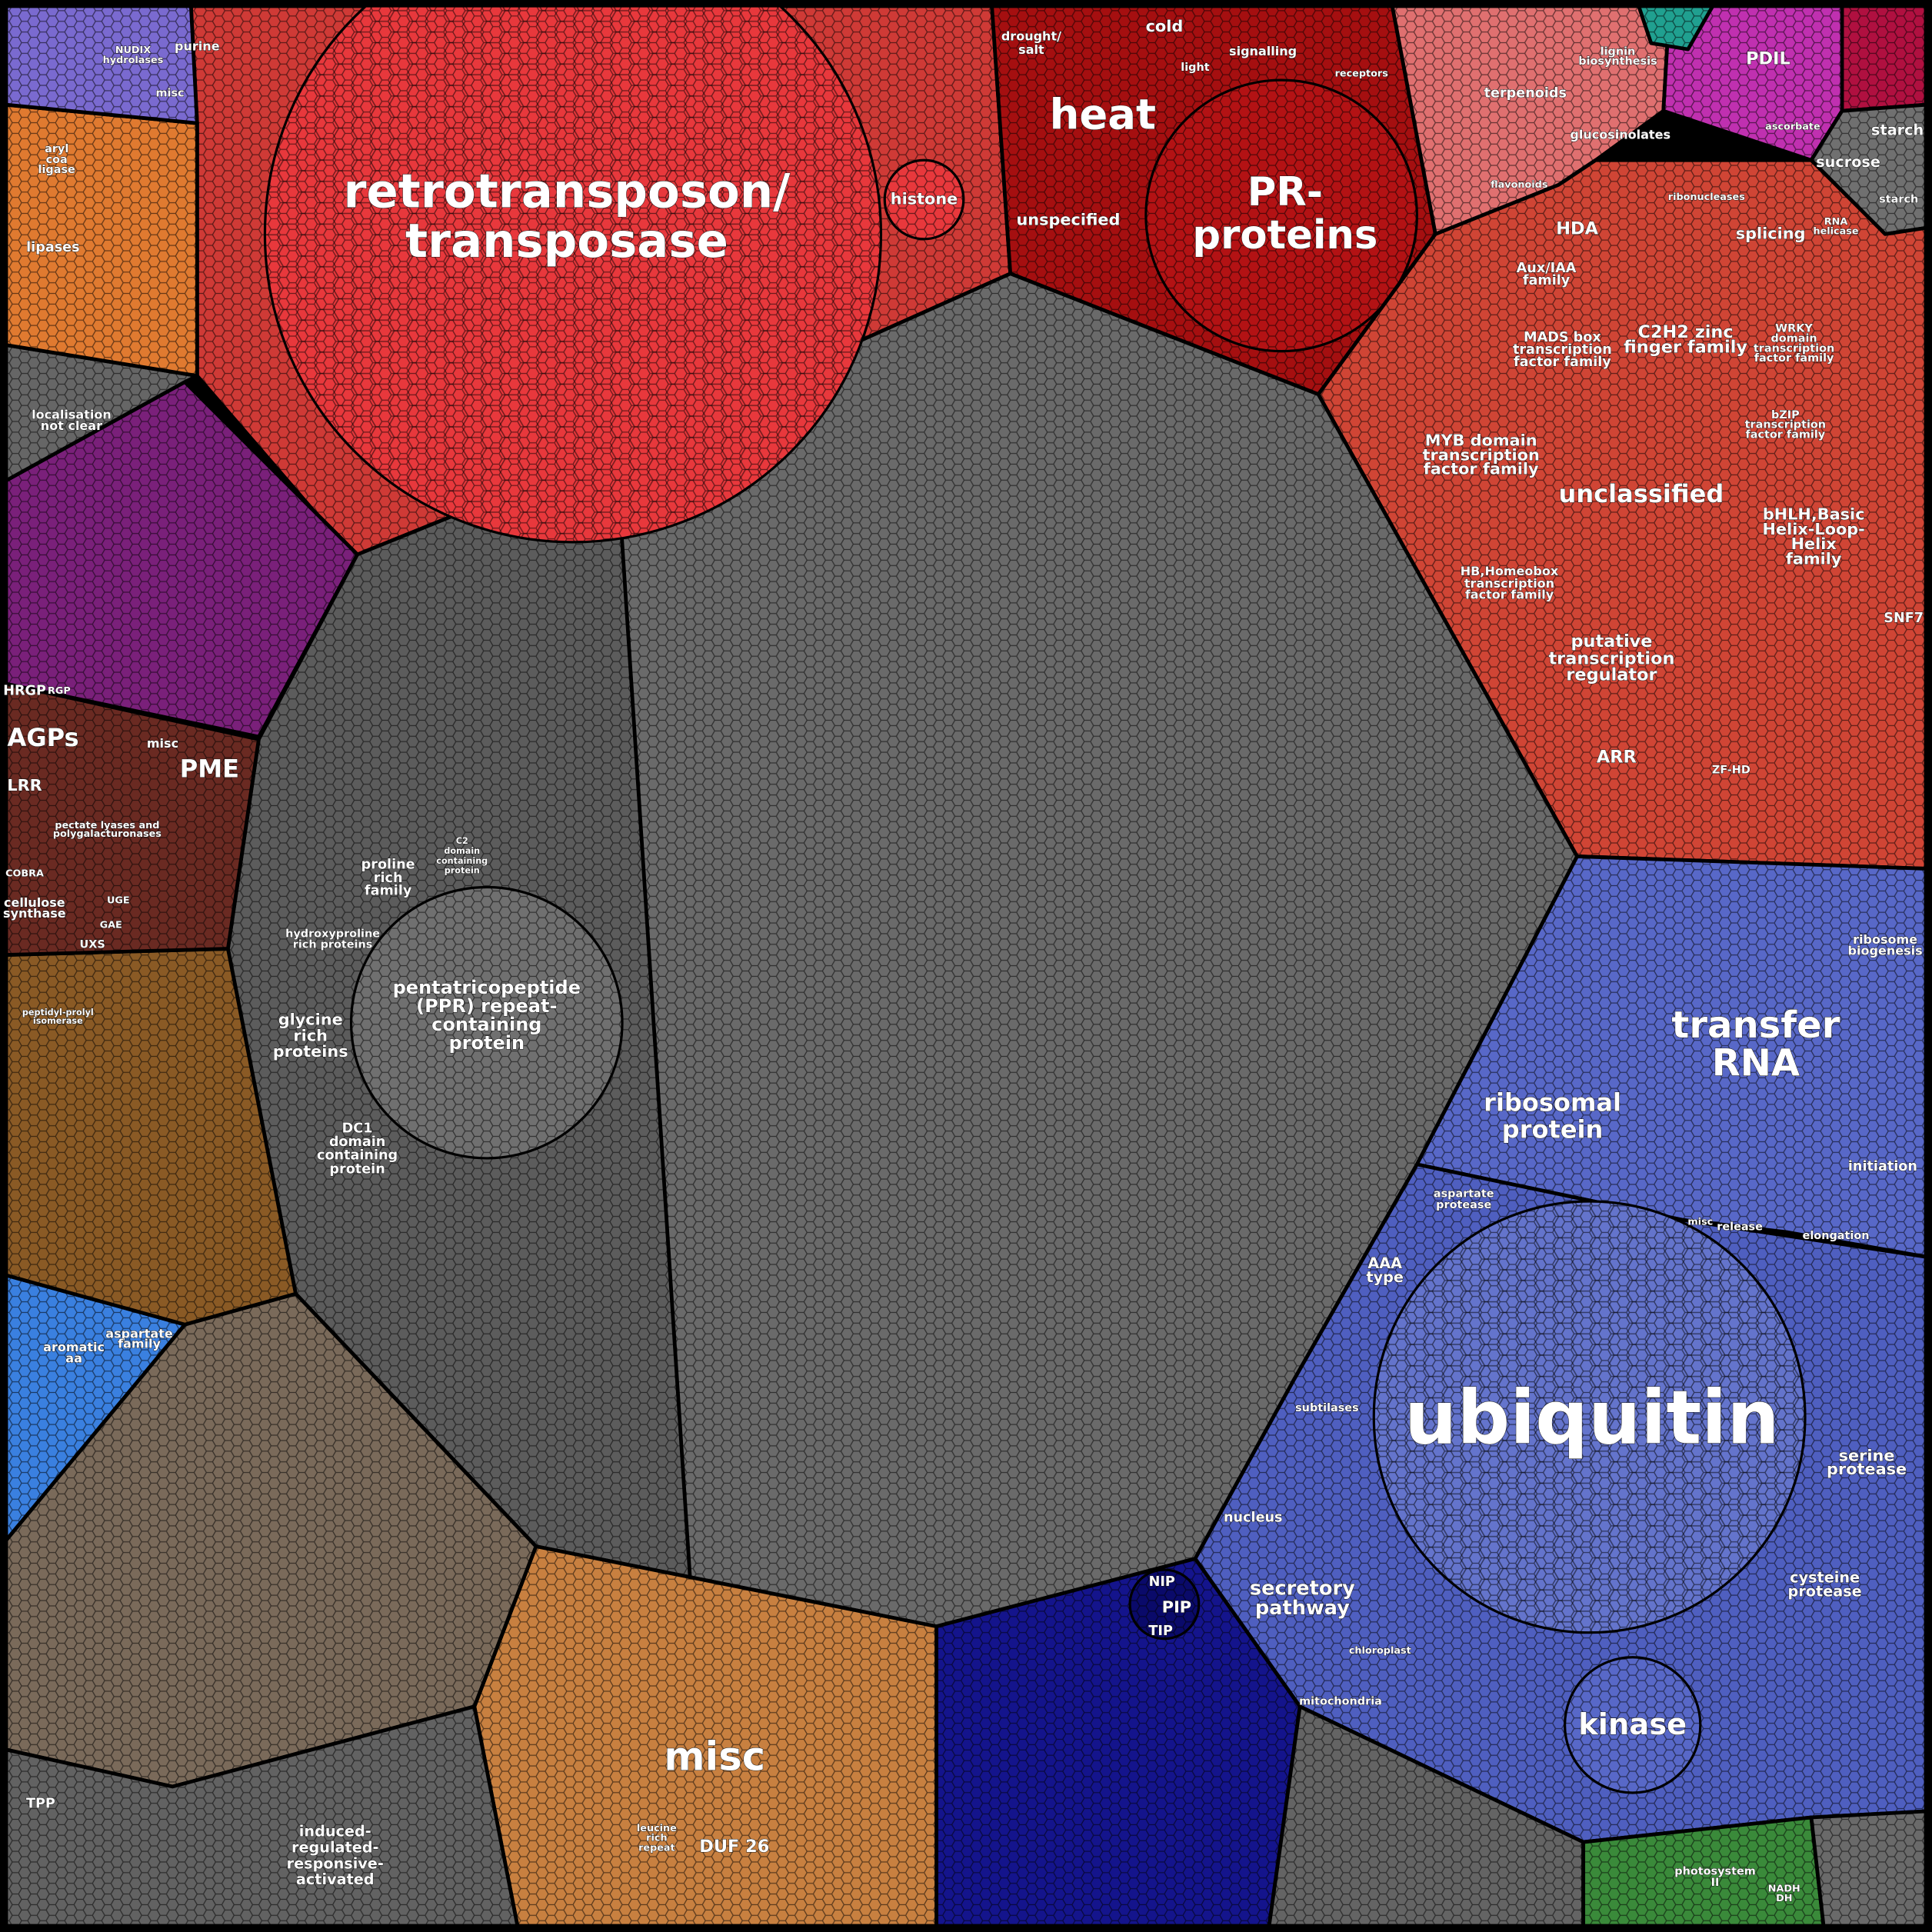  Describe the element at coordinates (1715, 1883) in the screenshot. I see `region-label: II` at that location.